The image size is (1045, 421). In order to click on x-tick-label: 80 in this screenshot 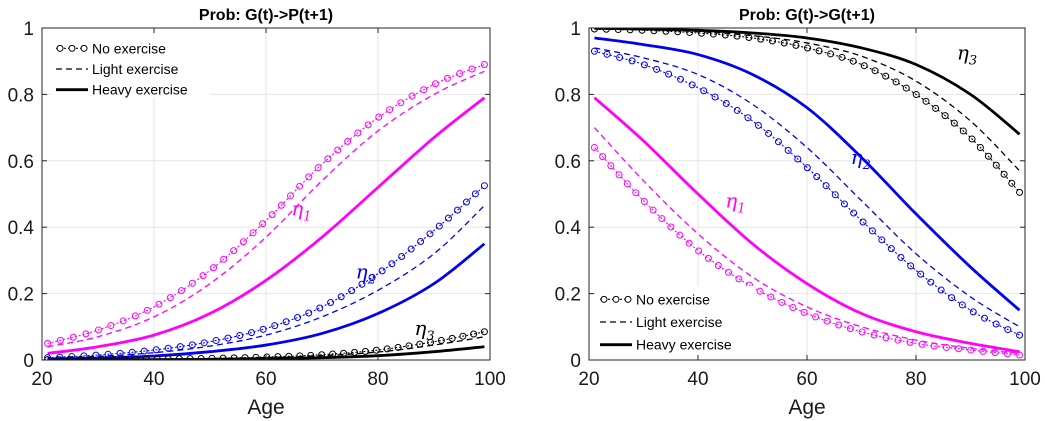, I will do `click(915, 379)`.